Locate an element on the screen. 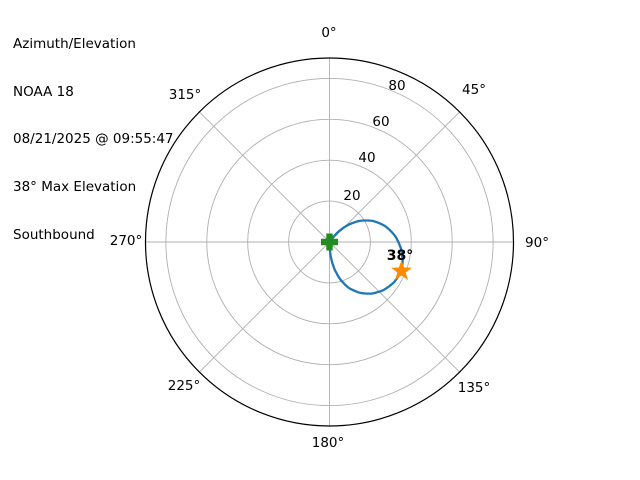  azimuth-label-315: 315° is located at coordinates (185, 95).